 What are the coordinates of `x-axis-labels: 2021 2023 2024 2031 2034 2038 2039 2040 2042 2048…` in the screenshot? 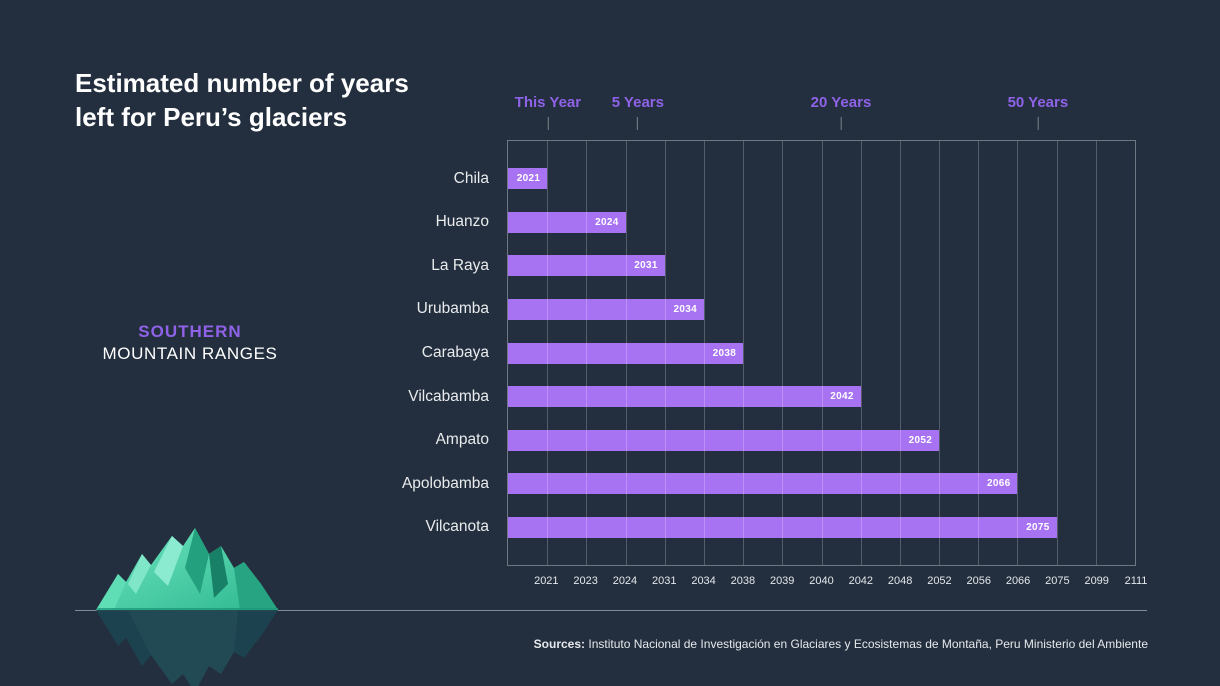 It's located at (827, 583).